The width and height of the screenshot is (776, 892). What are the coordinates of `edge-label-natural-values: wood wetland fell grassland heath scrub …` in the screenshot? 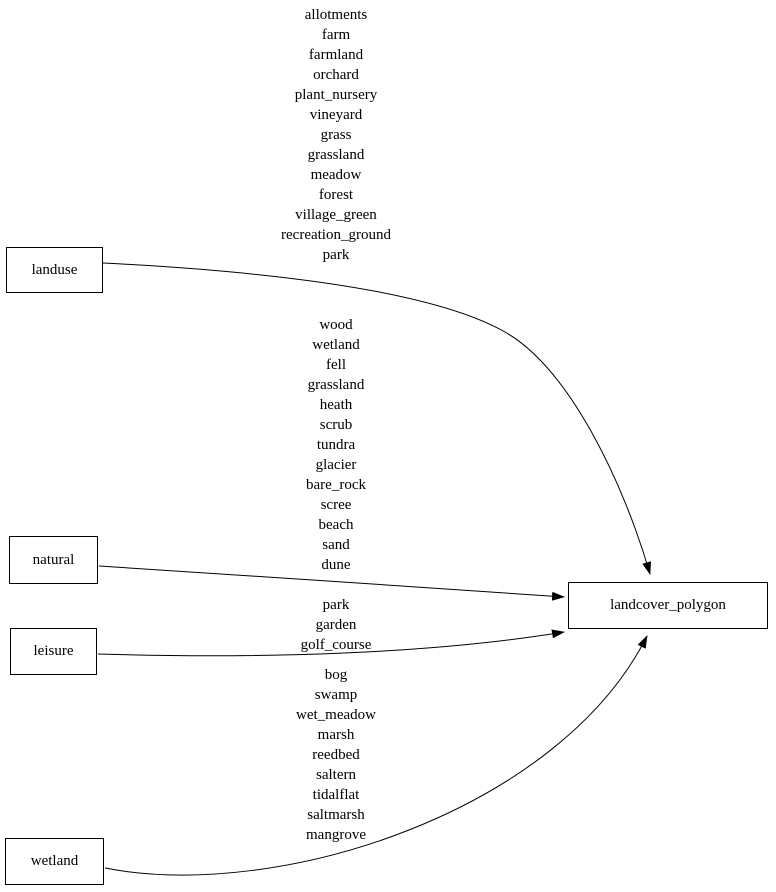 It's located at (336, 445).